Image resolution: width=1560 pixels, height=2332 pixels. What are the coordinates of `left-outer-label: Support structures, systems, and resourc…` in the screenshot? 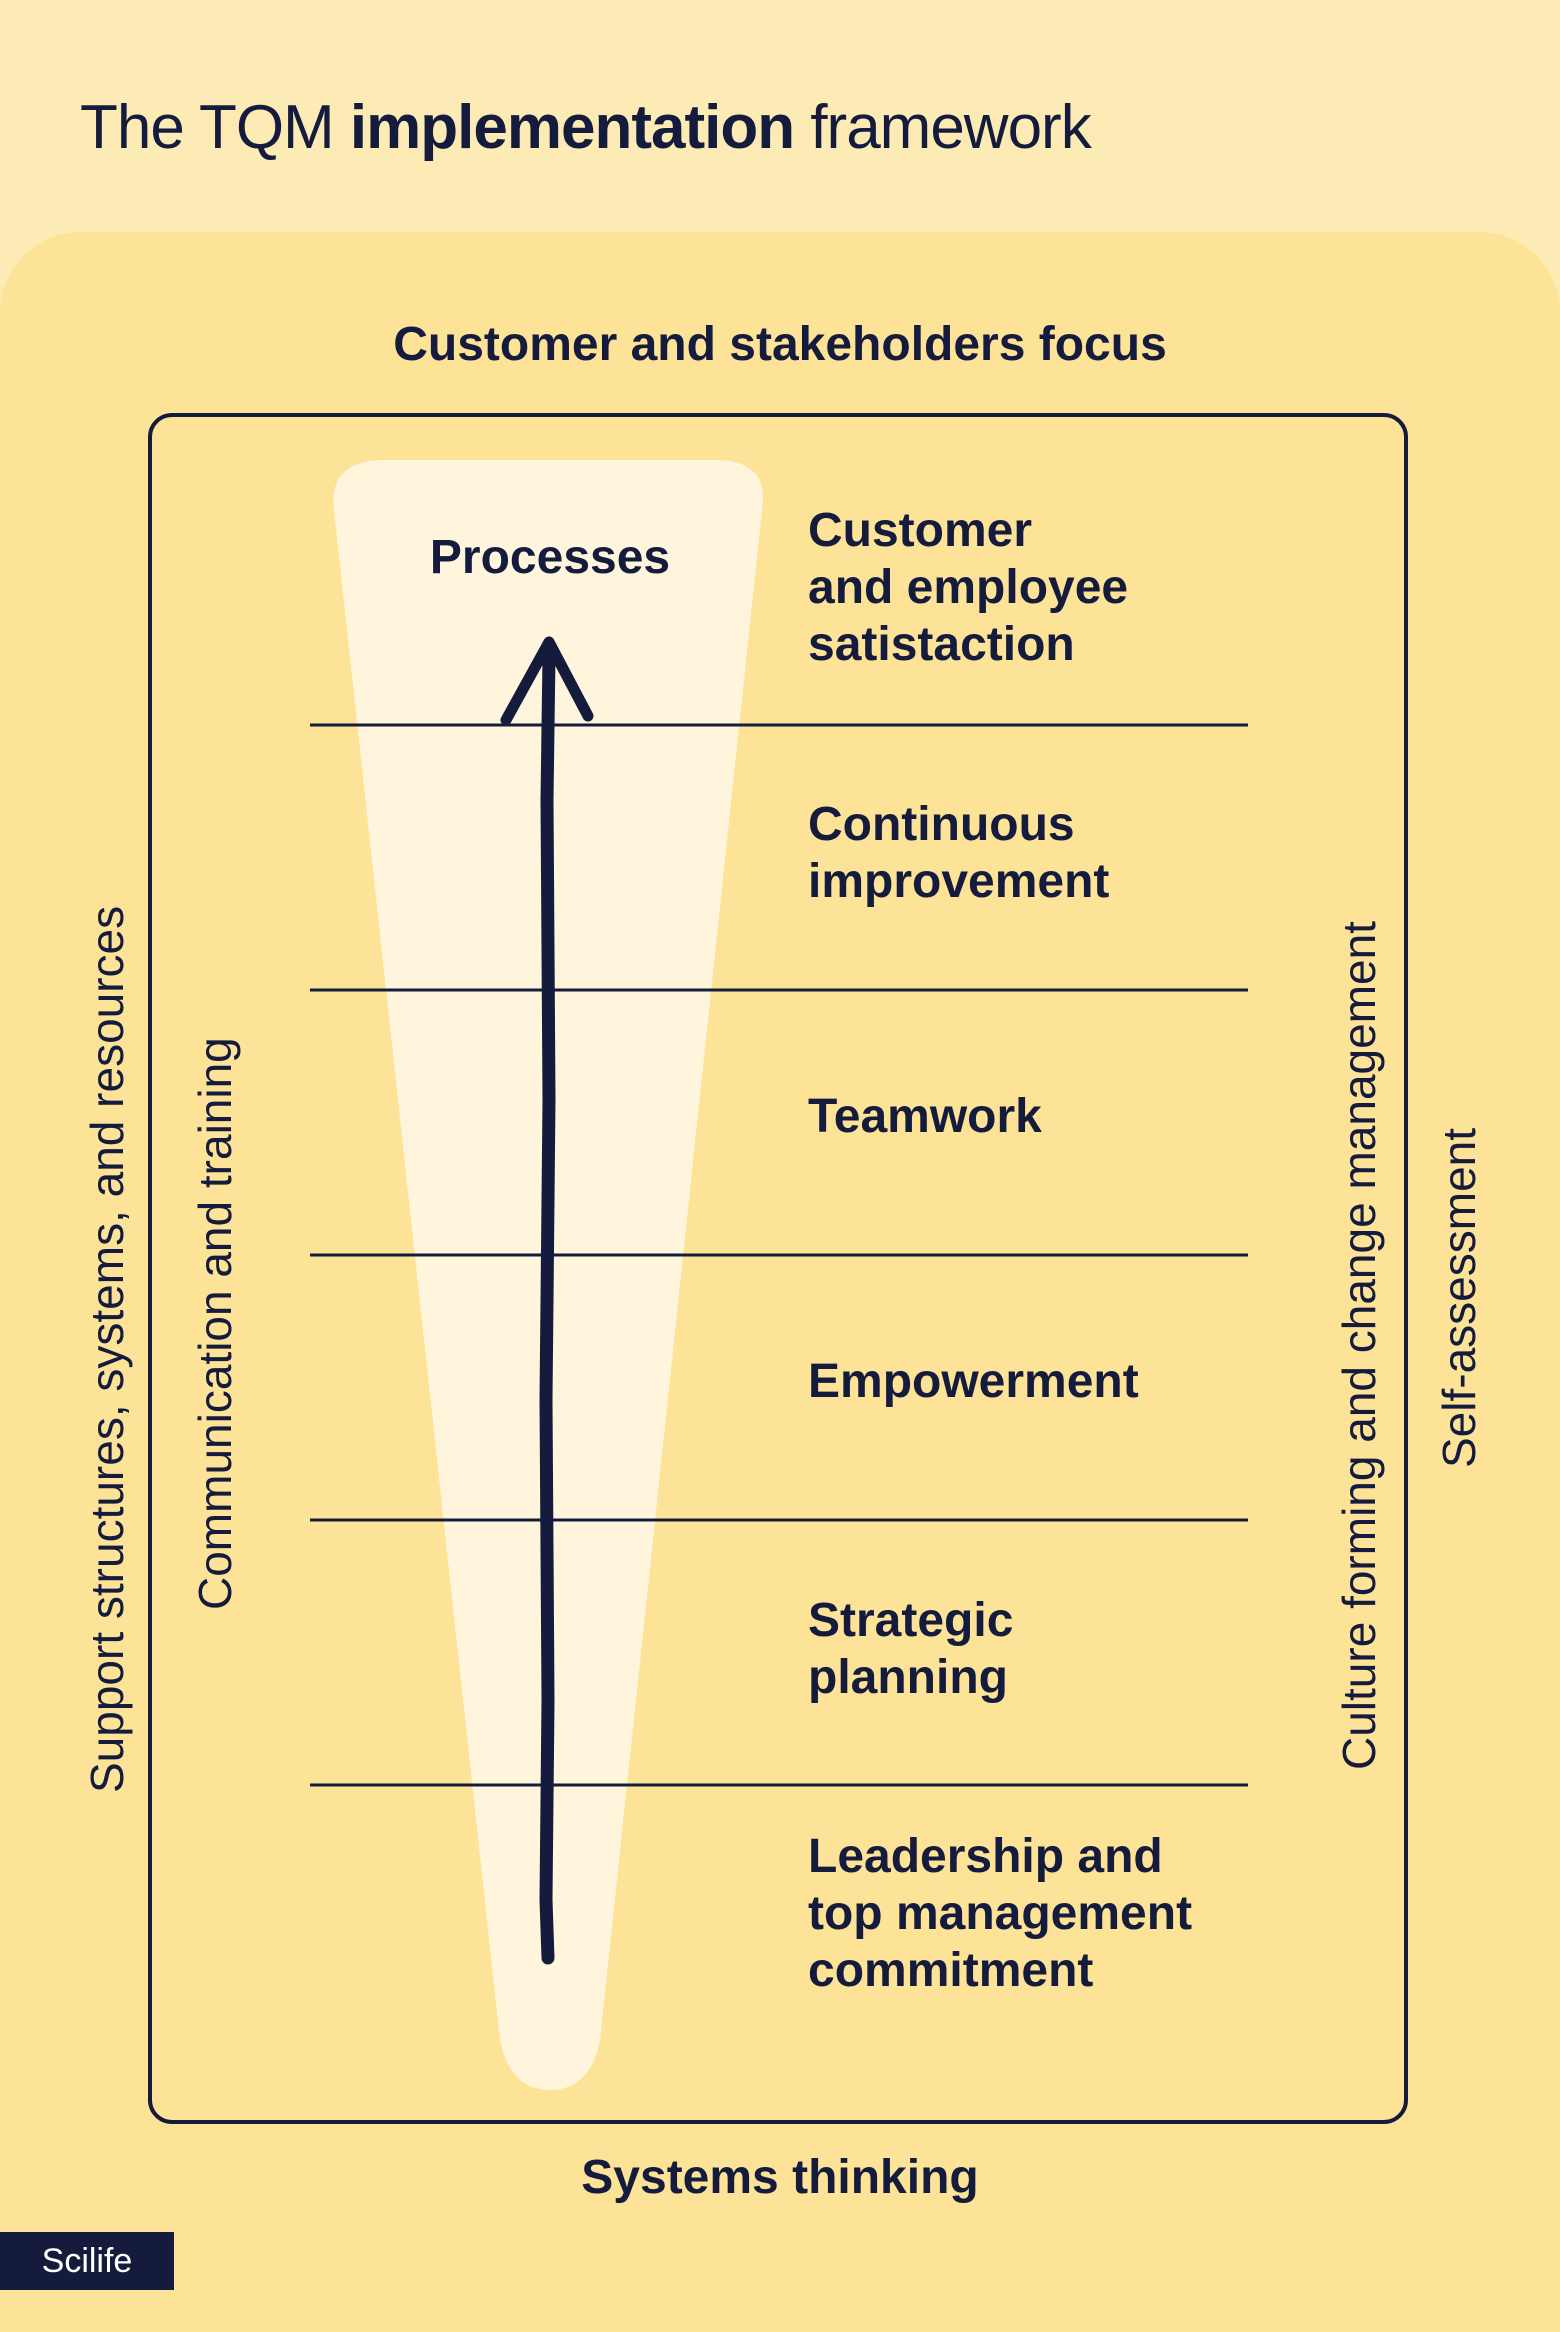 It's located at (107, 1349).